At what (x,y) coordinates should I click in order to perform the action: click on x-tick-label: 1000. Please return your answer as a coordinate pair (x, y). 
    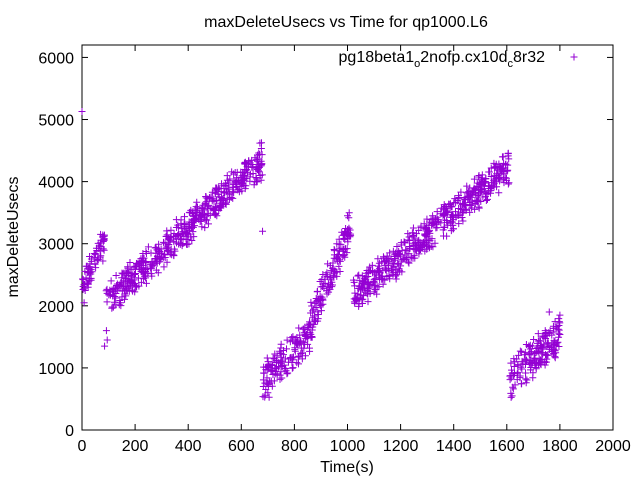
    Looking at the image, I should click on (348, 446).